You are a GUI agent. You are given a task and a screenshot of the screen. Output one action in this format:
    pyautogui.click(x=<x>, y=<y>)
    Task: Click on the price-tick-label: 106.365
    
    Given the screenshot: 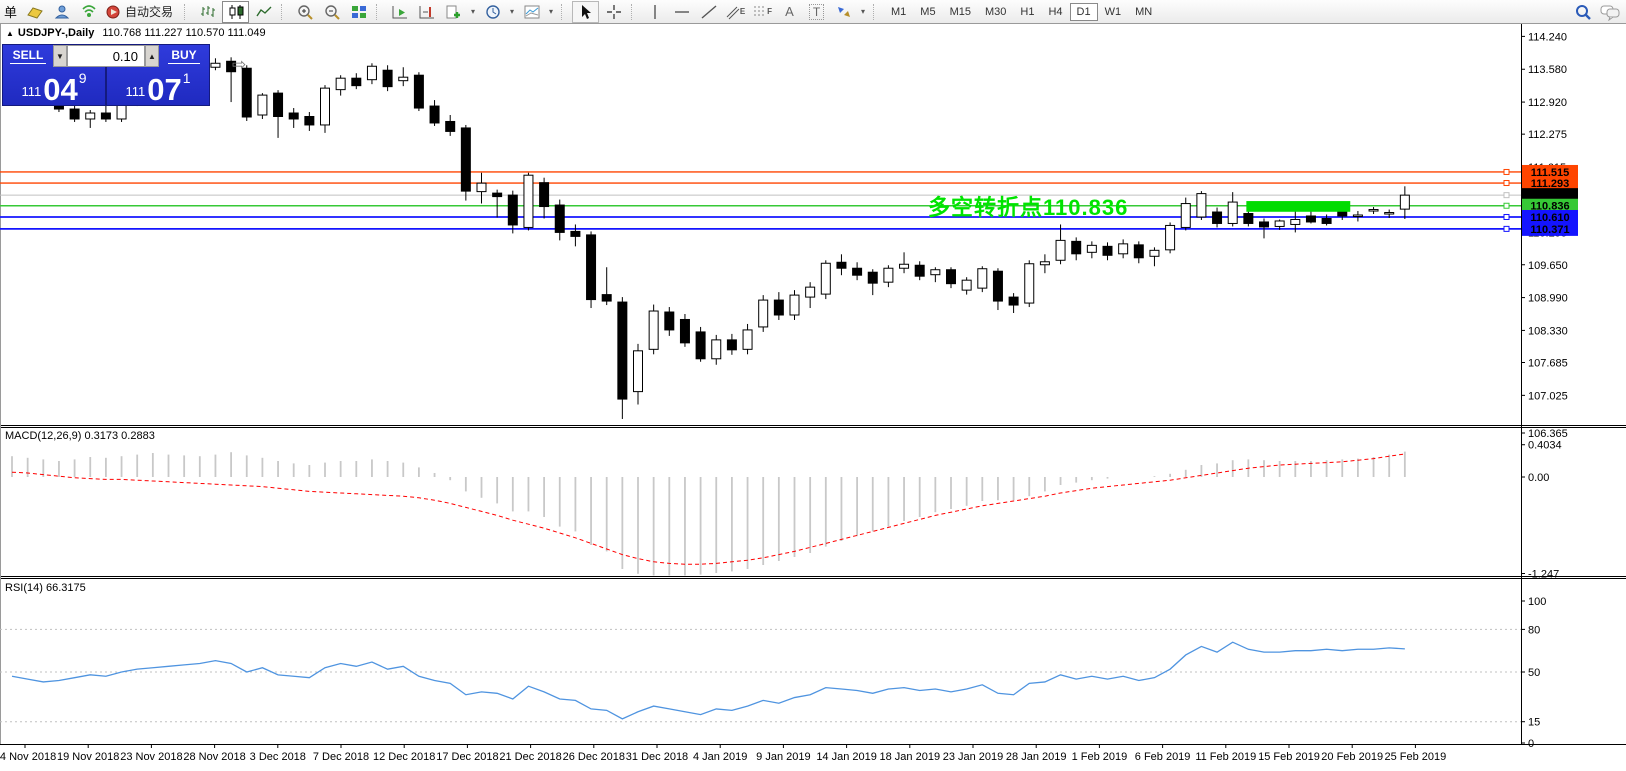 What is the action you would take?
    pyautogui.click(x=1548, y=434)
    